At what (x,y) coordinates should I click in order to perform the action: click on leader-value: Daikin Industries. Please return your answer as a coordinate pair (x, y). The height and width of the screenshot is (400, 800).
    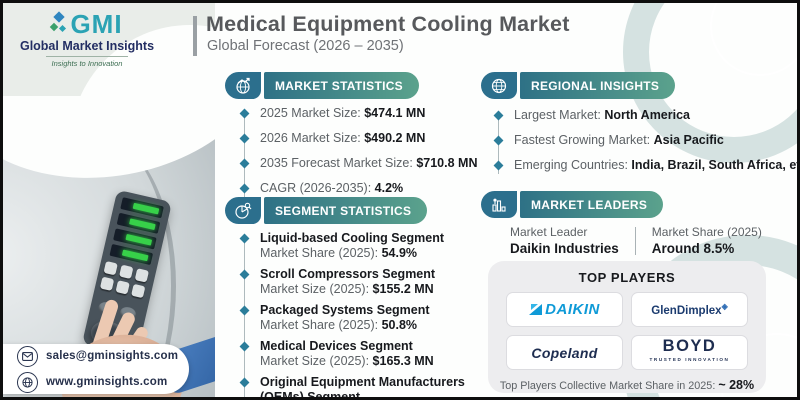
    Looking at the image, I should click on (564, 248).